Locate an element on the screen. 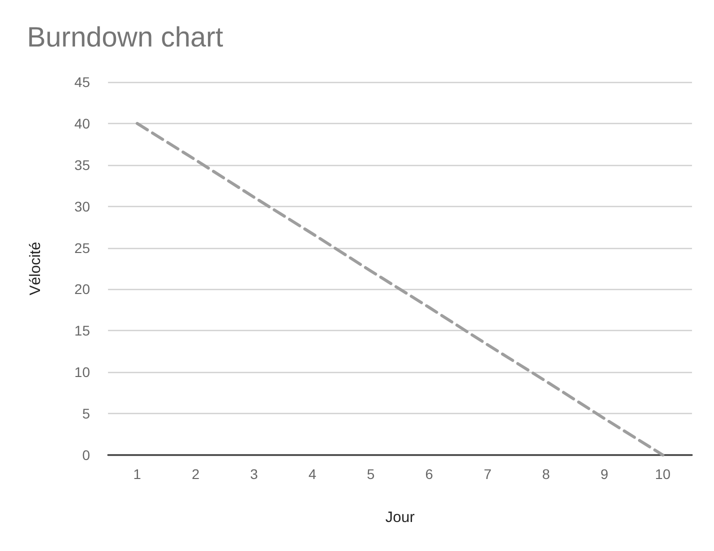 The image size is (714, 551). x-tick-label: 6 is located at coordinates (429, 474).